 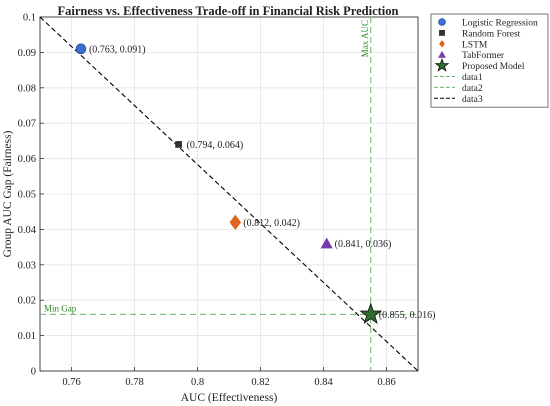 What do you see at coordinates (442, 43) in the screenshot?
I see `legend-lstm-marker` at bounding box center [442, 43].